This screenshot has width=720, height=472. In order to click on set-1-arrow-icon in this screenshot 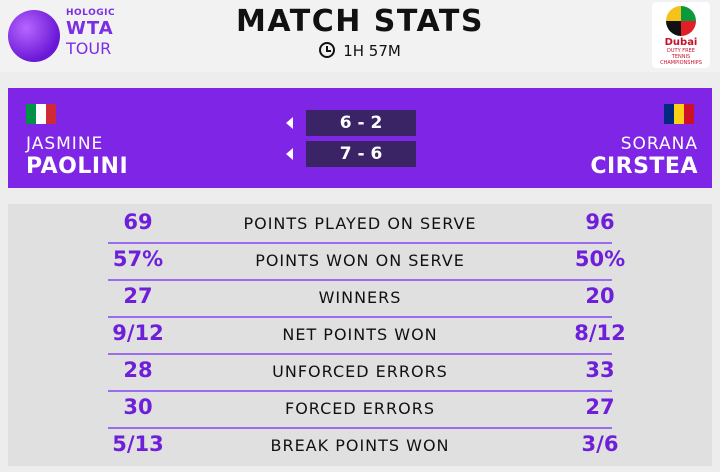, I will do `click(289, 123)`.